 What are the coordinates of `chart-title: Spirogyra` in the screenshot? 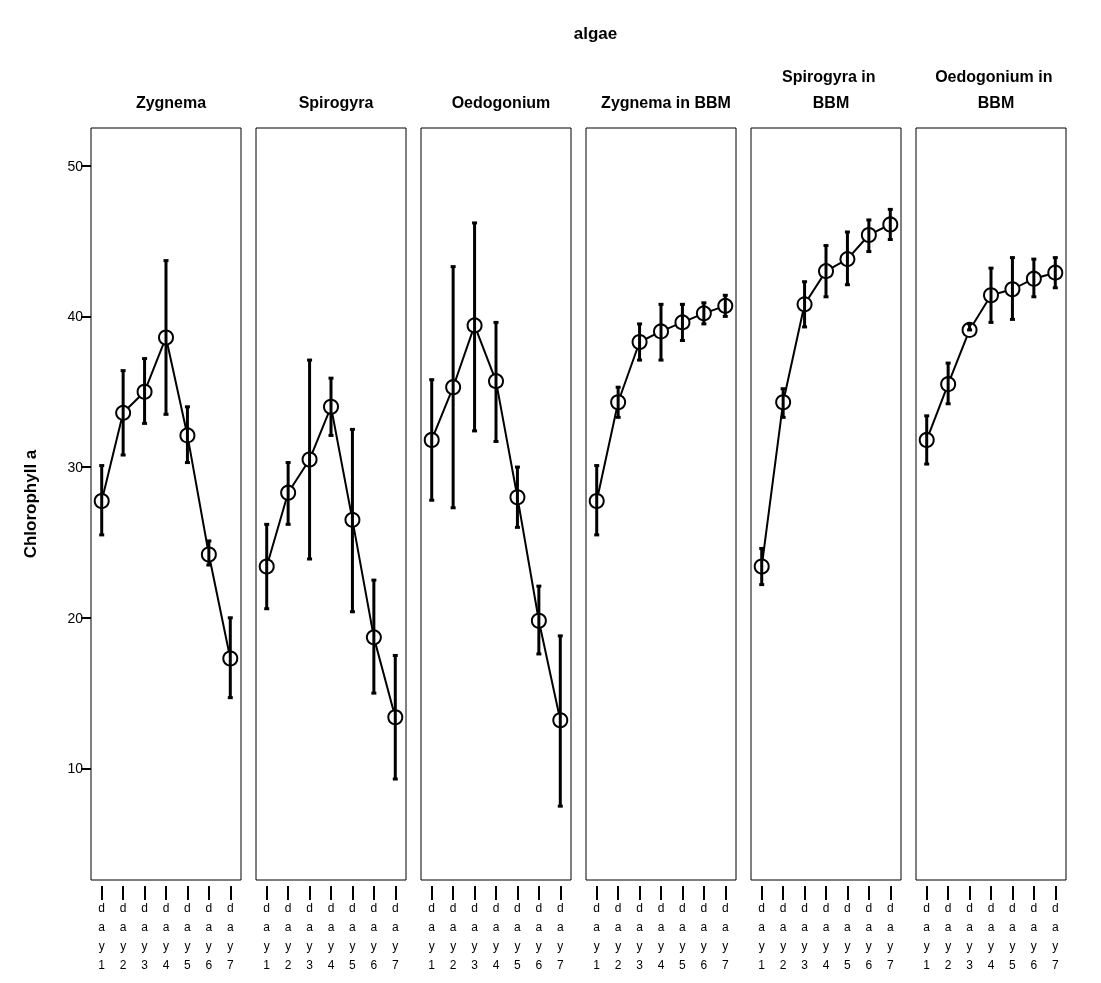 It's located at (336, 102).